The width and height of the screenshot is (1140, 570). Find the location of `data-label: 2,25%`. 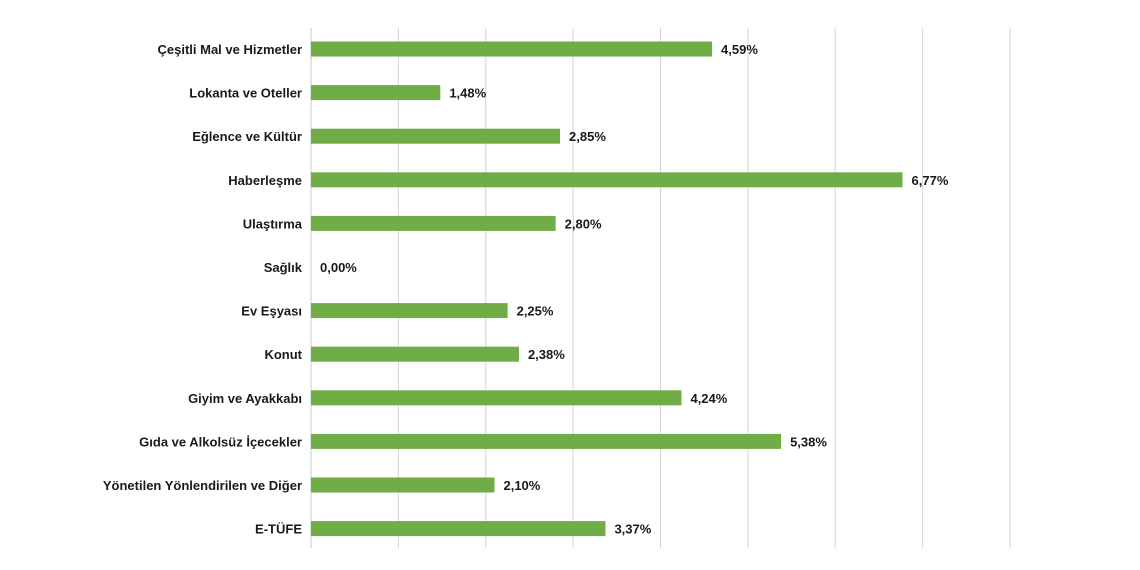

data-label: 2,25% is located at coordinates (535, 311).